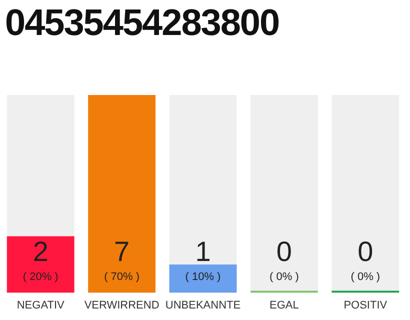 The height and width of the screenshot is (320, 410). What do you see at coordinates (284, 305) in the screenshot?
I see `x-tick-label: EGAL` at bounding box center [284, 305].